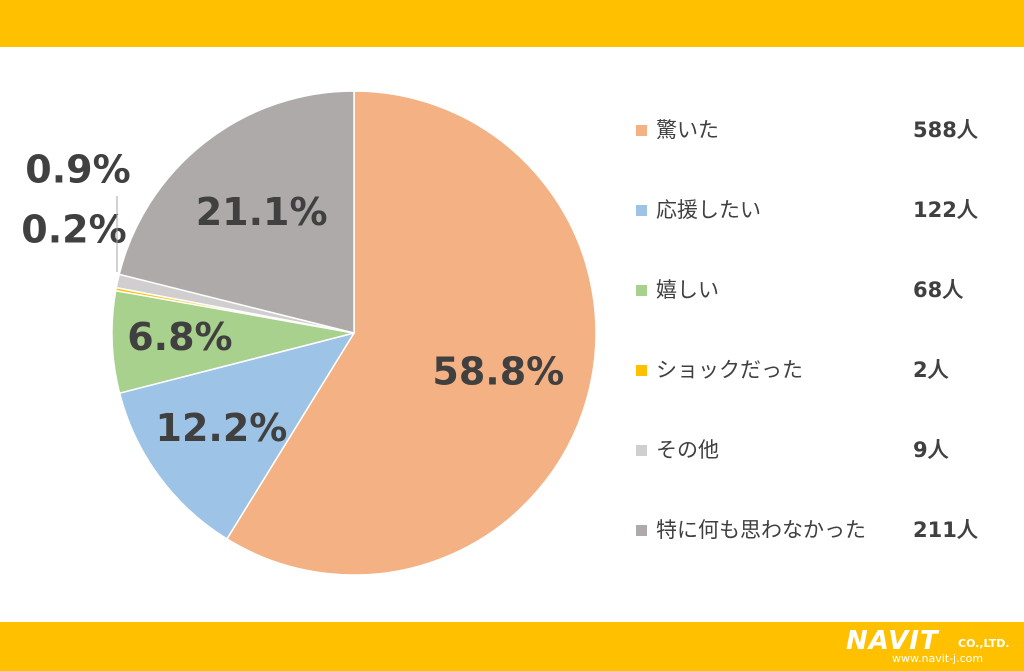 The width and height of the screenshot is (1024, 671). What do you see at coordinates (816, 228) in the screenshot?
I see `legend-item: 応援したい 122人` at bounding box center [816, 228].